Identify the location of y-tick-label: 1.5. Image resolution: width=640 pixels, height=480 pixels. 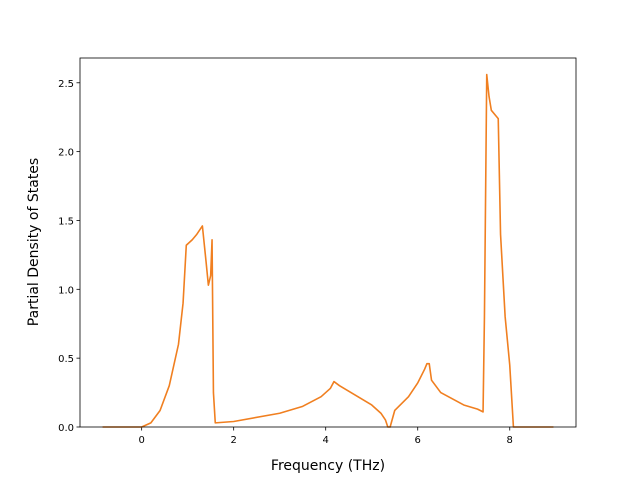
(66, 221).